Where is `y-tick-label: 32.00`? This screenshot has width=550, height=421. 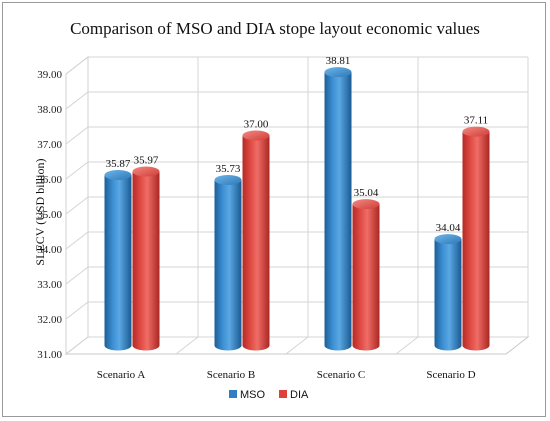
y-tick-label: 32.00 is located at coordinates (49, 320).